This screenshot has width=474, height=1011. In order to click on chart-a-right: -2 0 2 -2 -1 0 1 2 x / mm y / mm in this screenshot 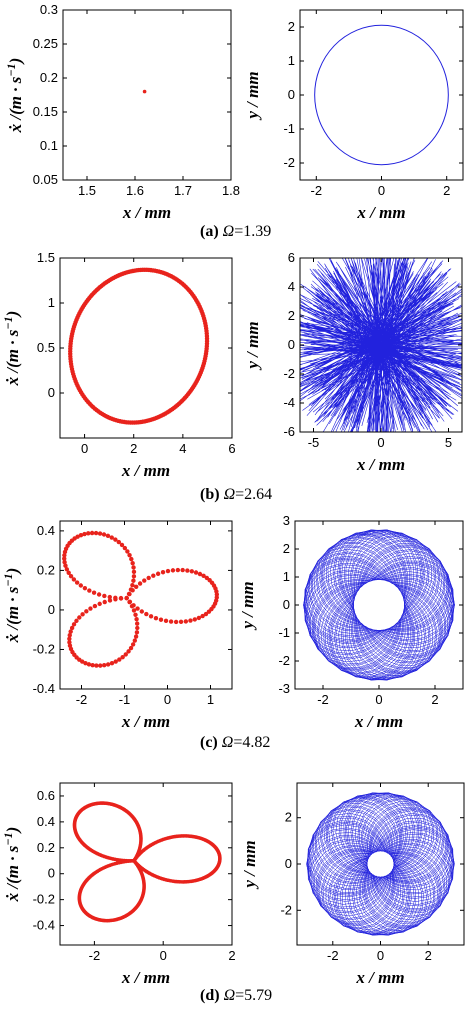, I will do `click(353, 115)`.